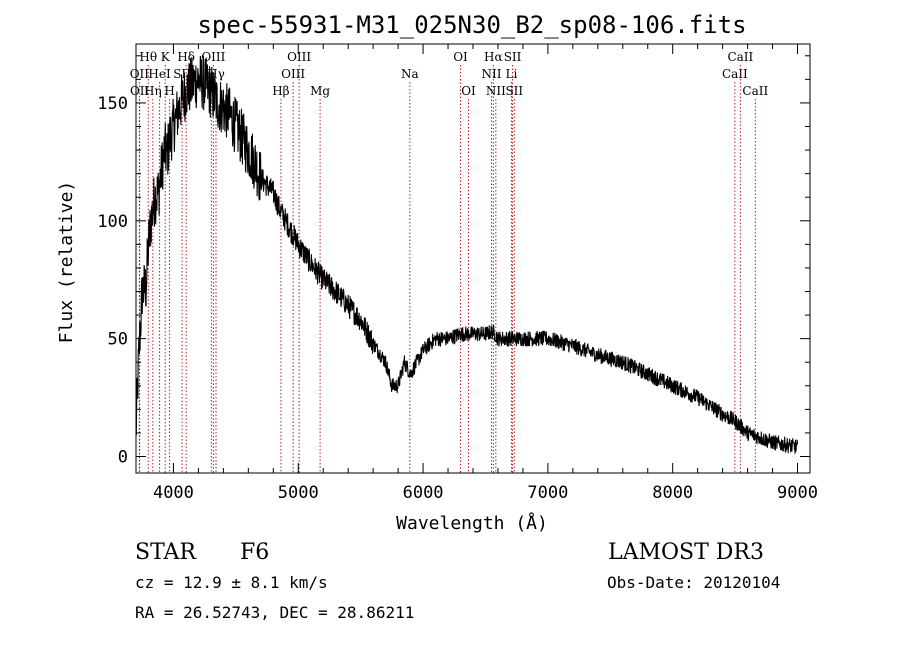 The image size is (900, 649). Describe the element at coordinates (686, 552) in the screenshot. I see `survey-name: LAMOST DR3` at that location.